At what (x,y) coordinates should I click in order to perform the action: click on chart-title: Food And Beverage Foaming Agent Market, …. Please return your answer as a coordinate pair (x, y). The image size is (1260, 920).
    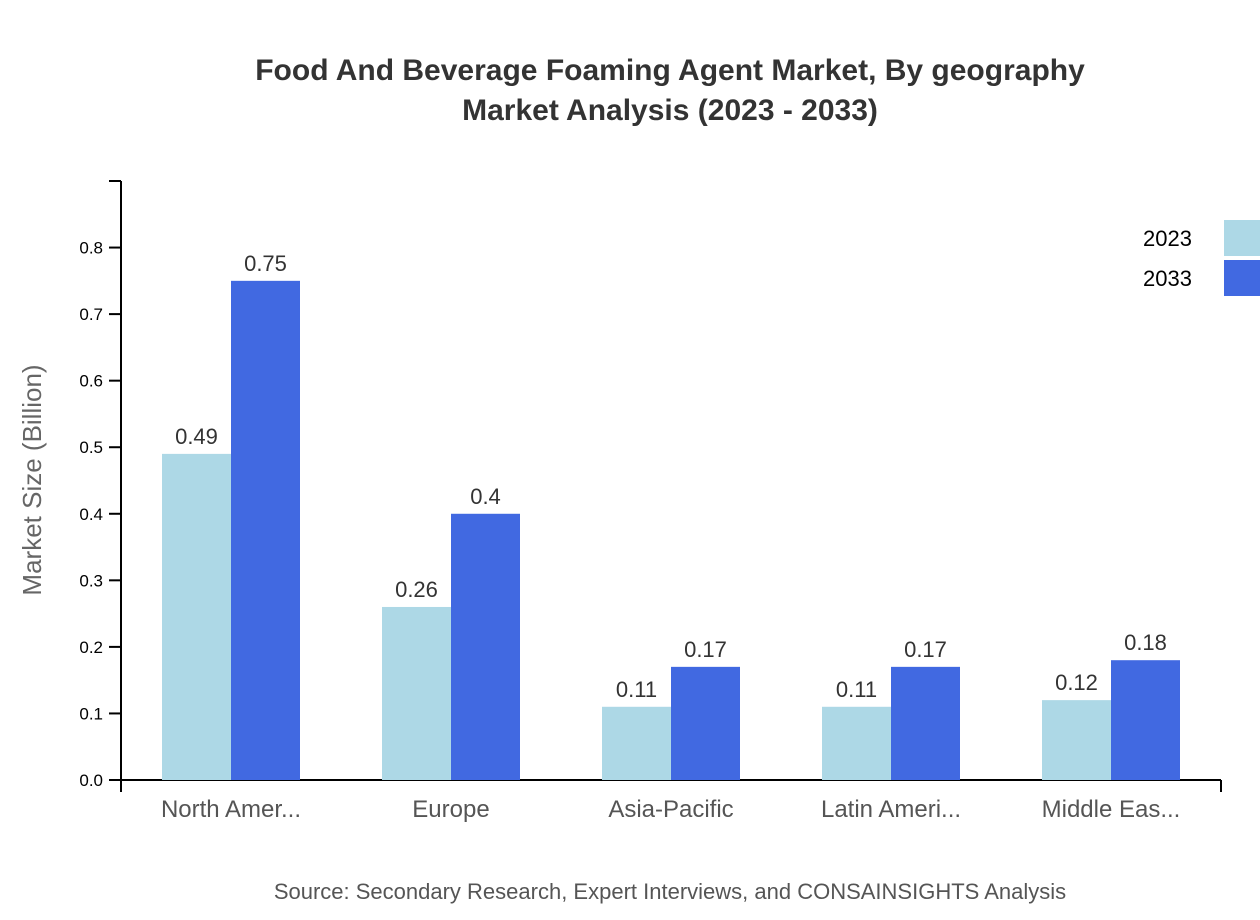
    Looking at the image, I should click on (670, 70).